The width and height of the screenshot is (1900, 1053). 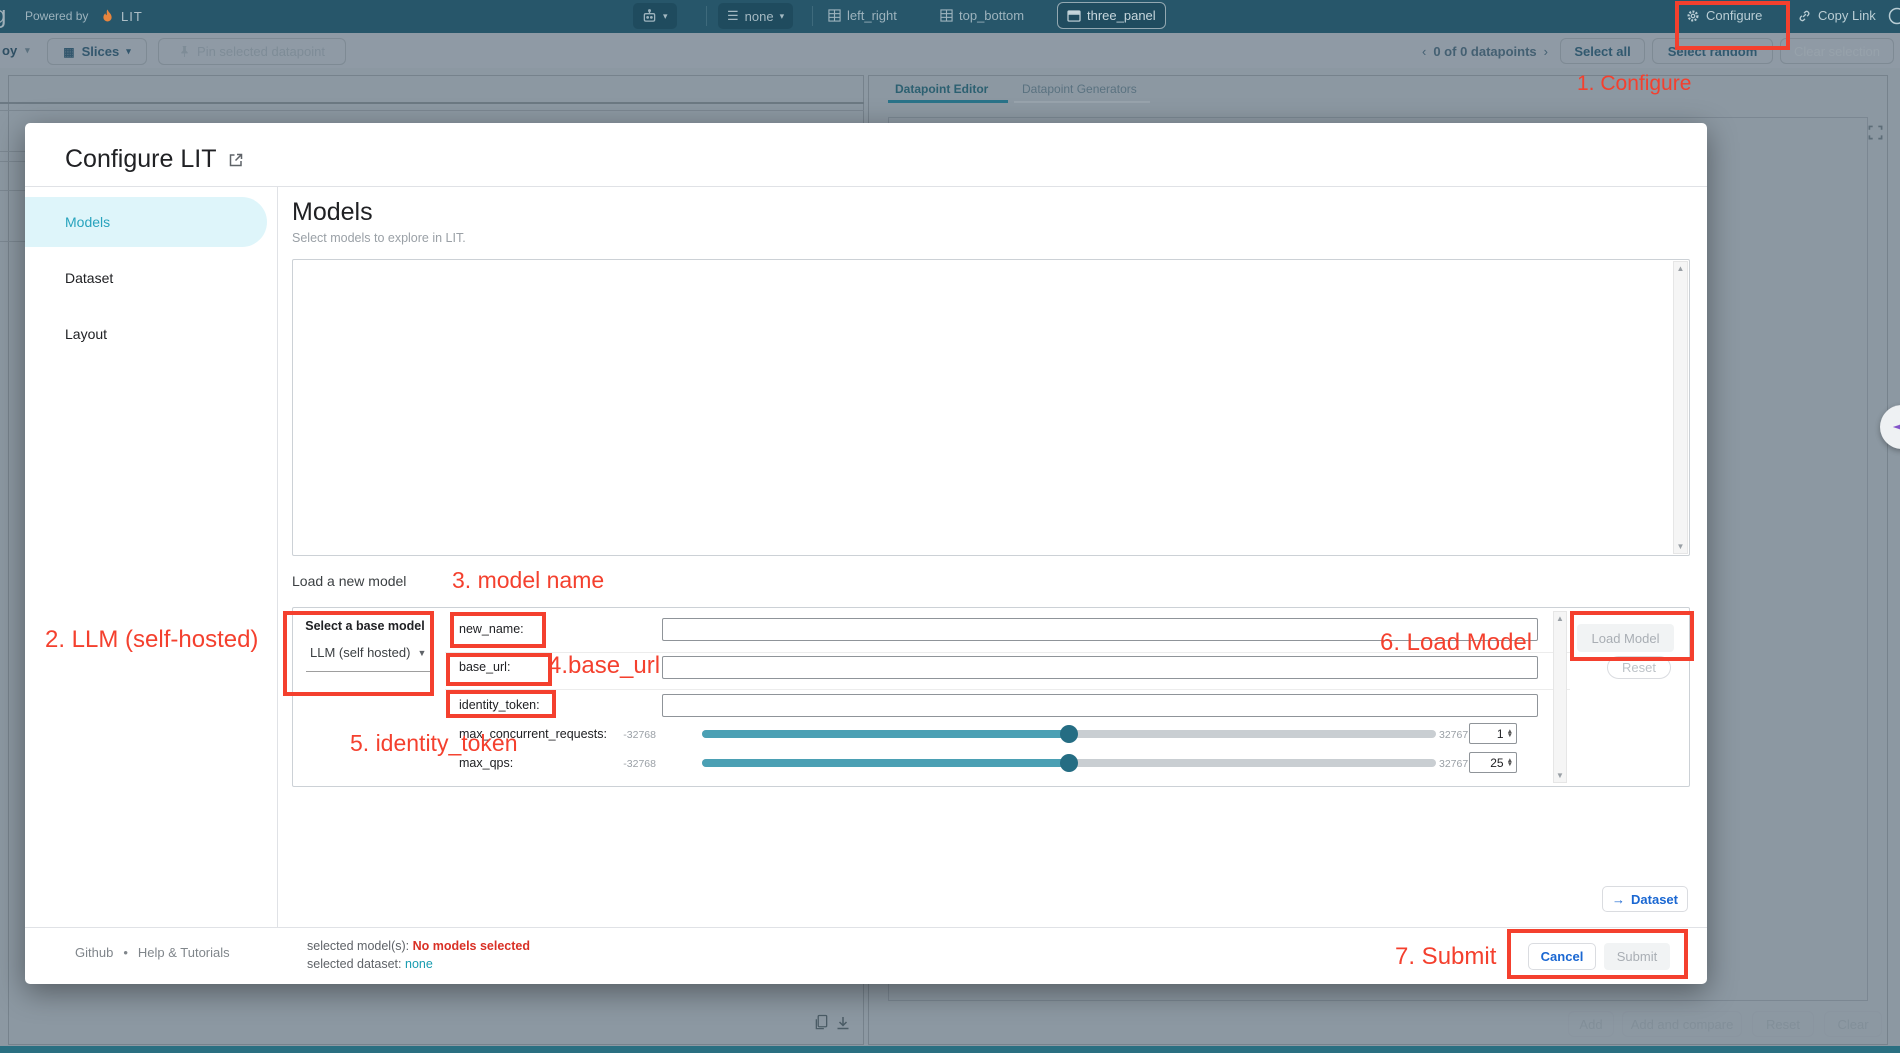 What do you see at coordinates (146, 222) in the screenshot?
I see `sidebar-item-models: Models` at bounding box center [146, 222].